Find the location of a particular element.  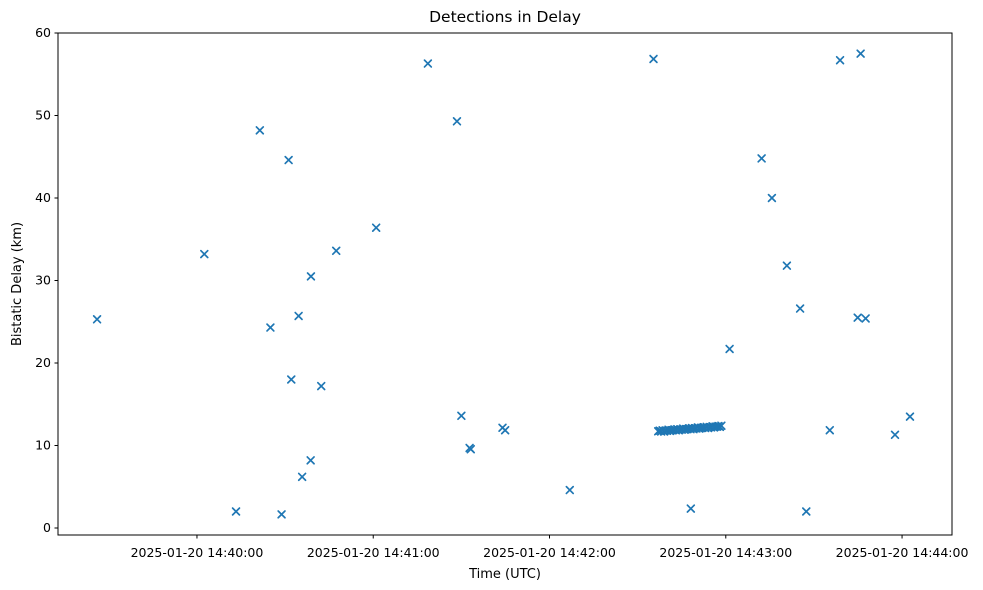

y-tick-label-5: 50 is located at coordinates (43, 114).